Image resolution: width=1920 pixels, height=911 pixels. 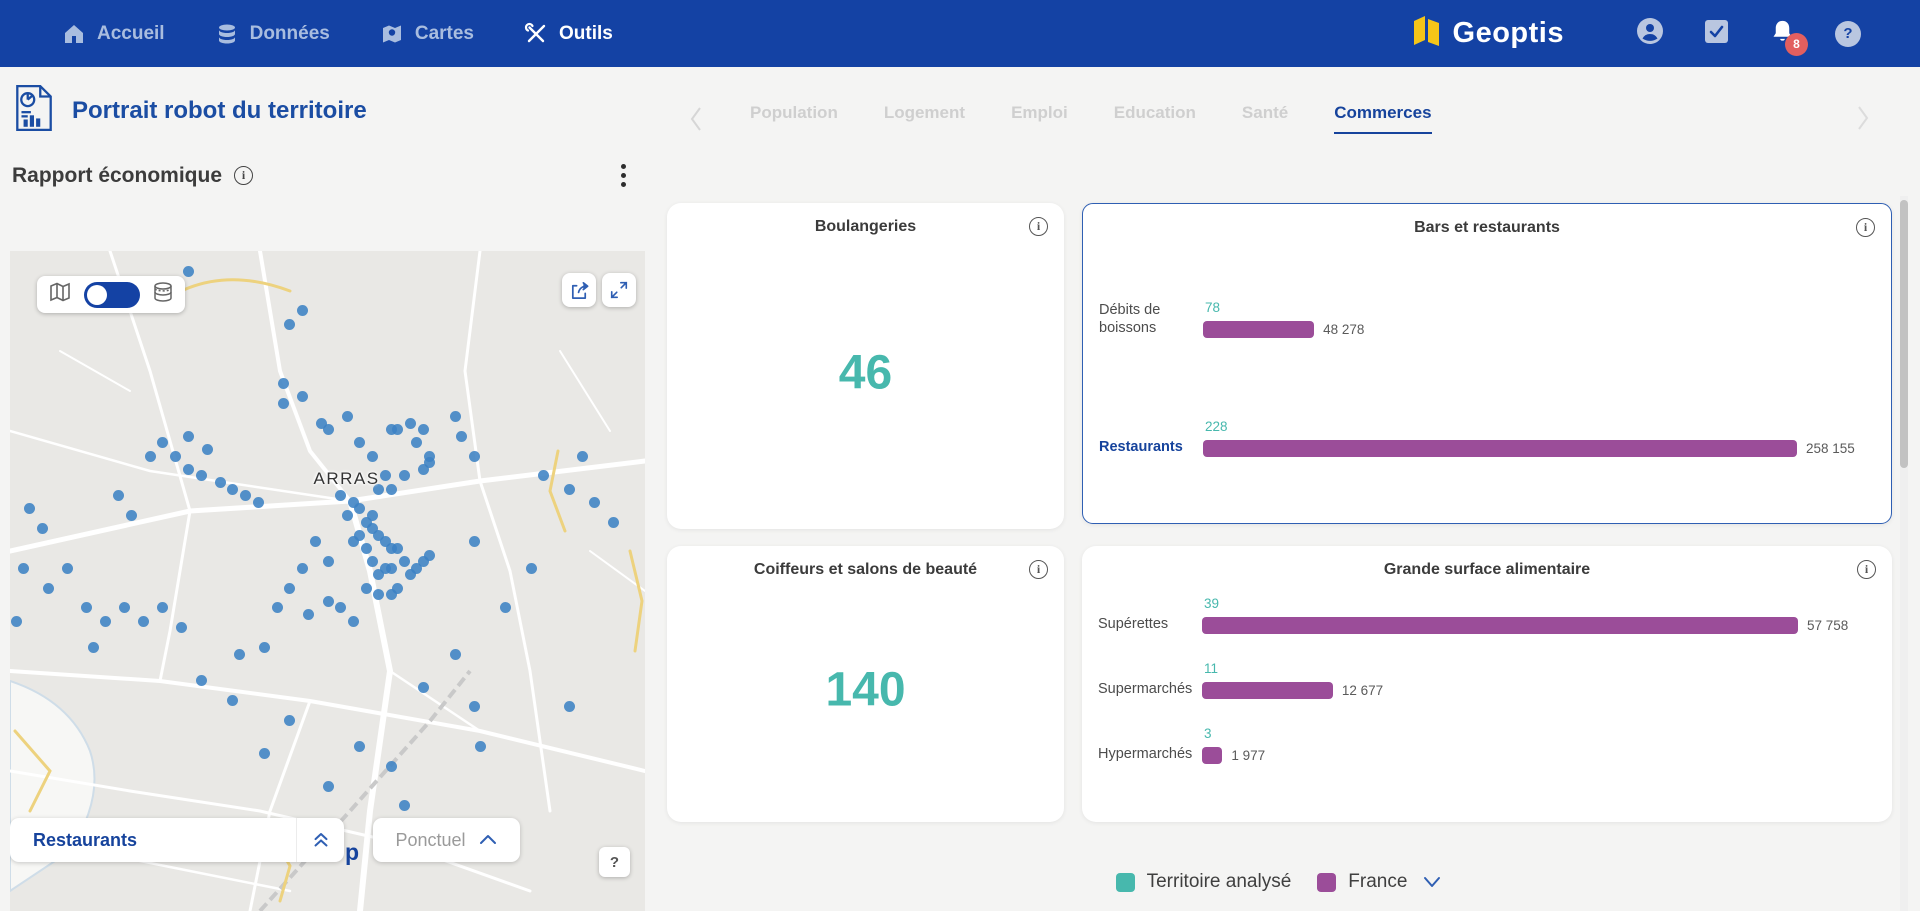 What do you see at coordinates (568, 34) in the screenshot?
I see `nav-item-outils: Outils` at bounding box center [568, 34].